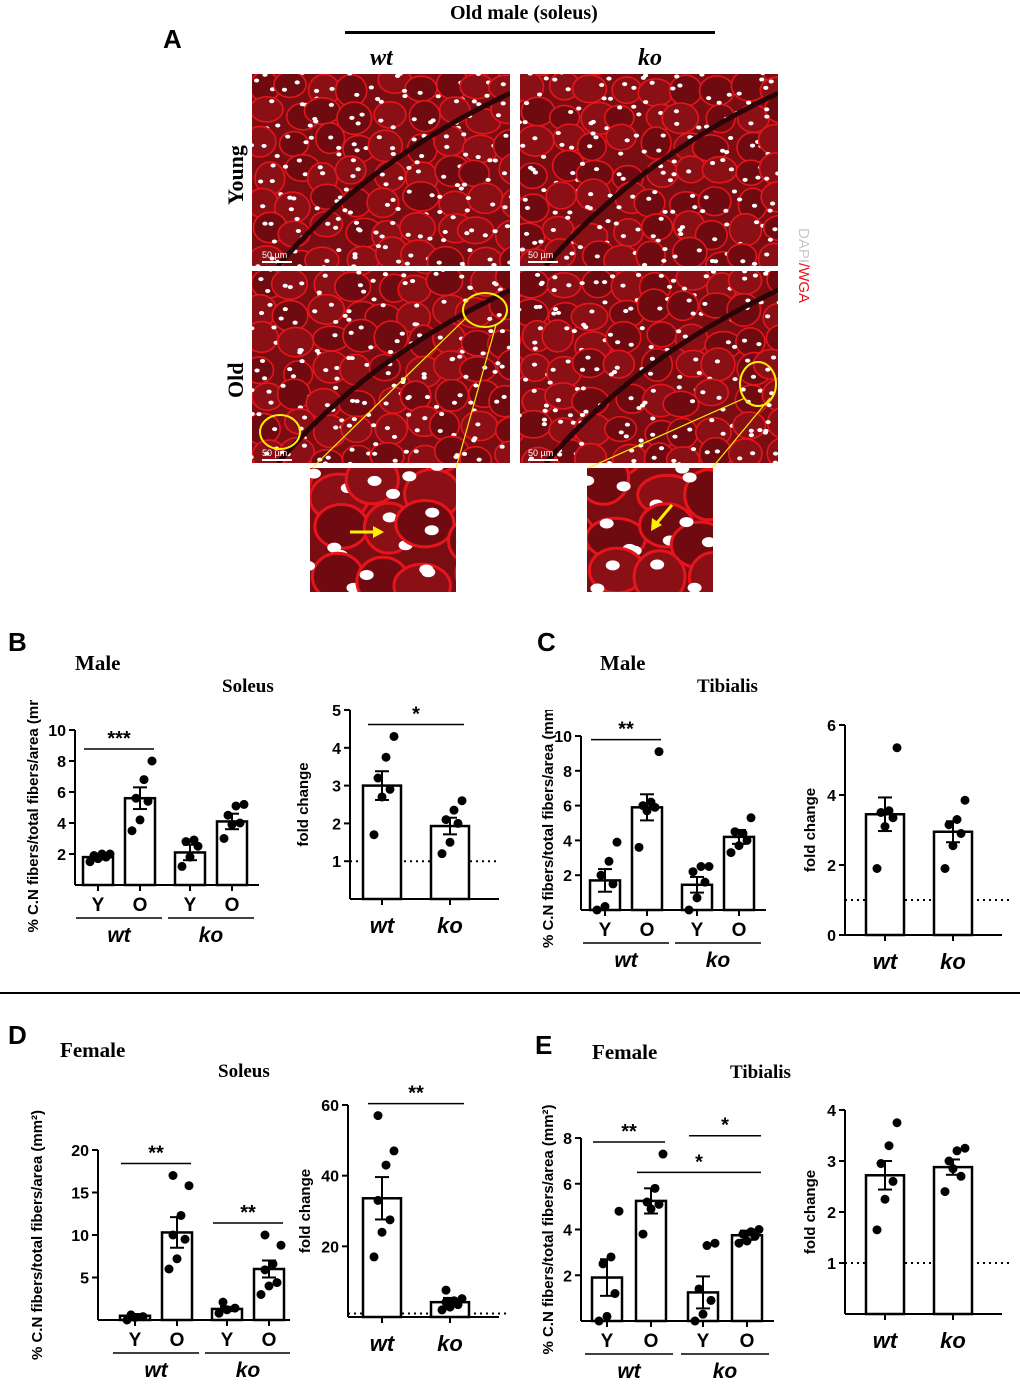  Describe the element at coordinates (382, 842) in the screenshot. I see `bar` at that location.